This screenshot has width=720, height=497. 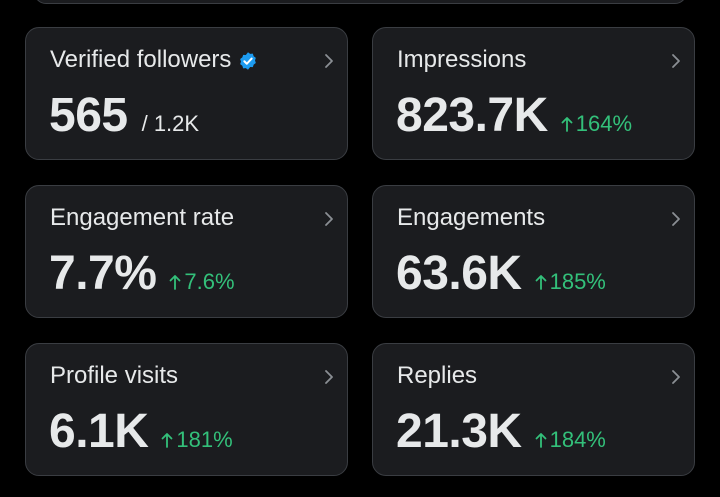 What do you see at coordinates (170, 123) in the screenshot?
I see `verified-followers-total: / 1.2K` at bounding box center [170, 123].